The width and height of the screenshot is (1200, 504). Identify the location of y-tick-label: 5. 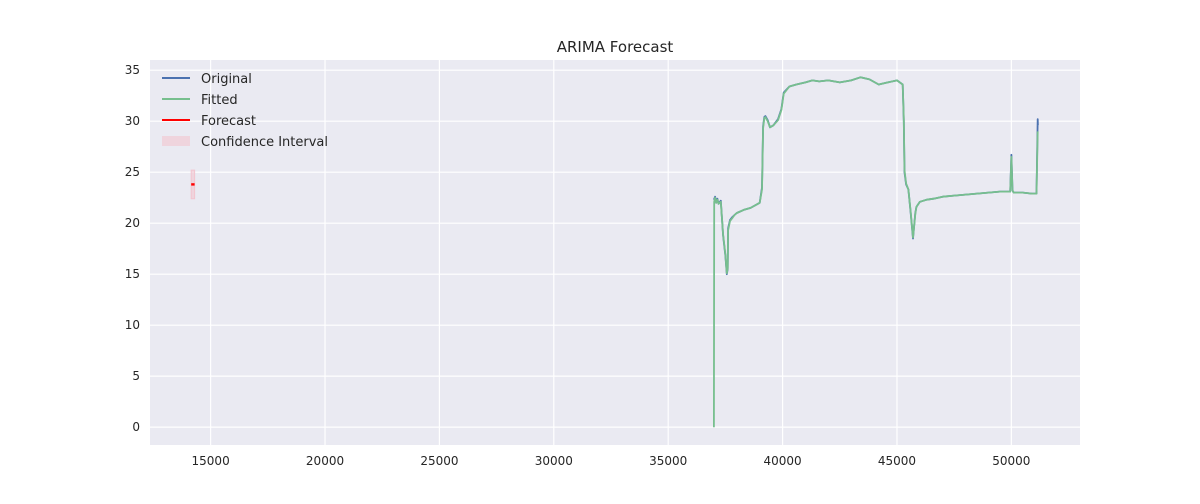
(136, 376).